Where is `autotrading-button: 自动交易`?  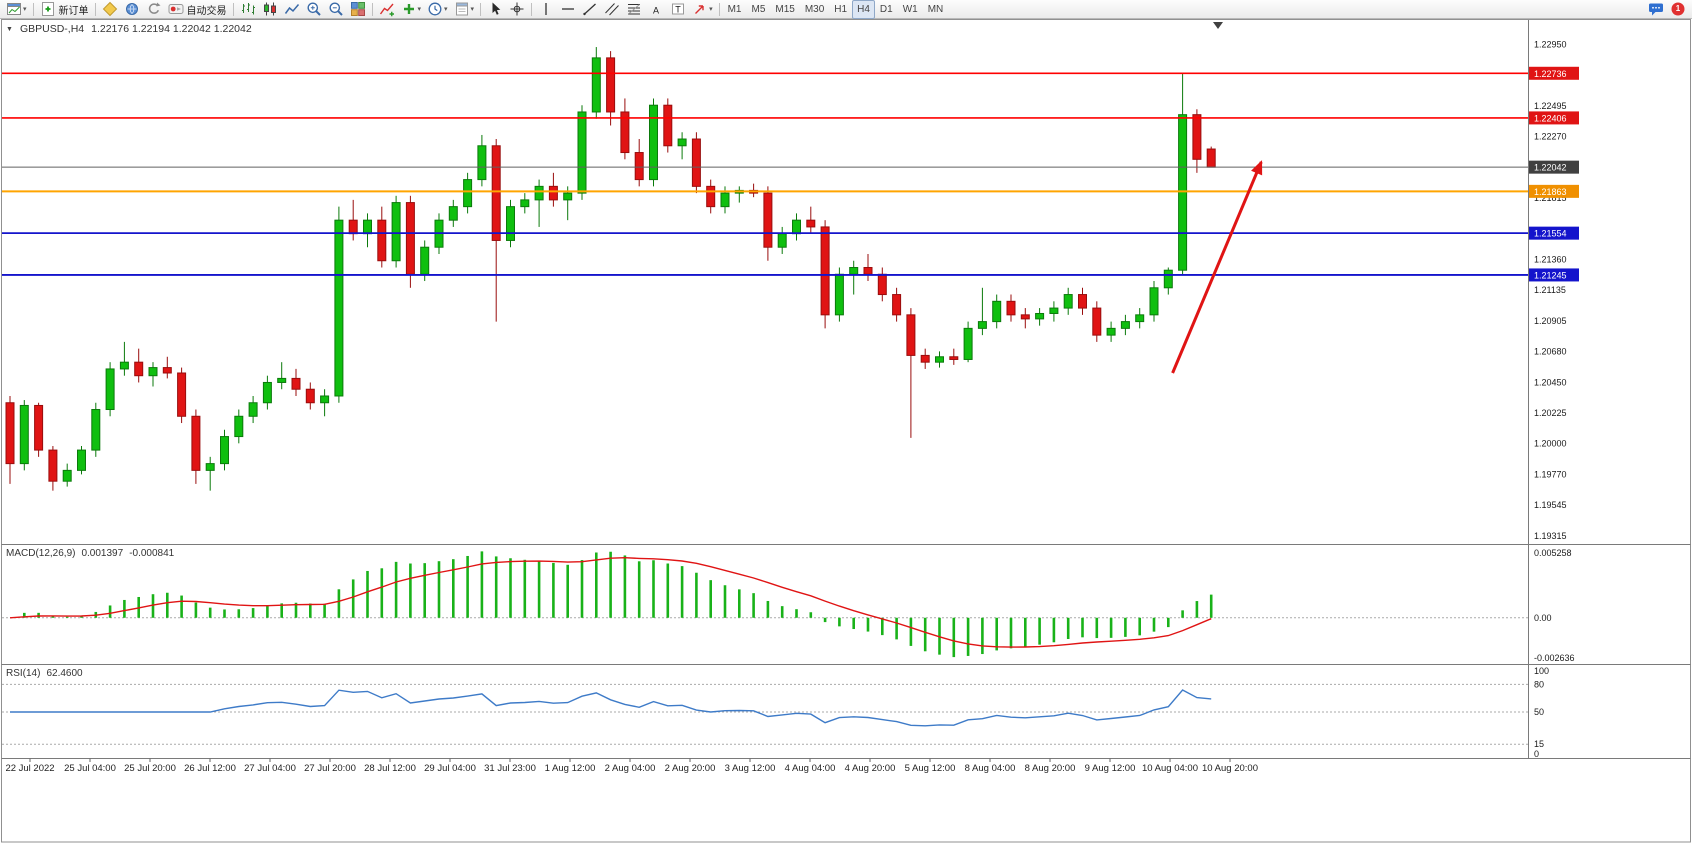
autotrading-button: 自动交易 is located at coordinates (197, 9).